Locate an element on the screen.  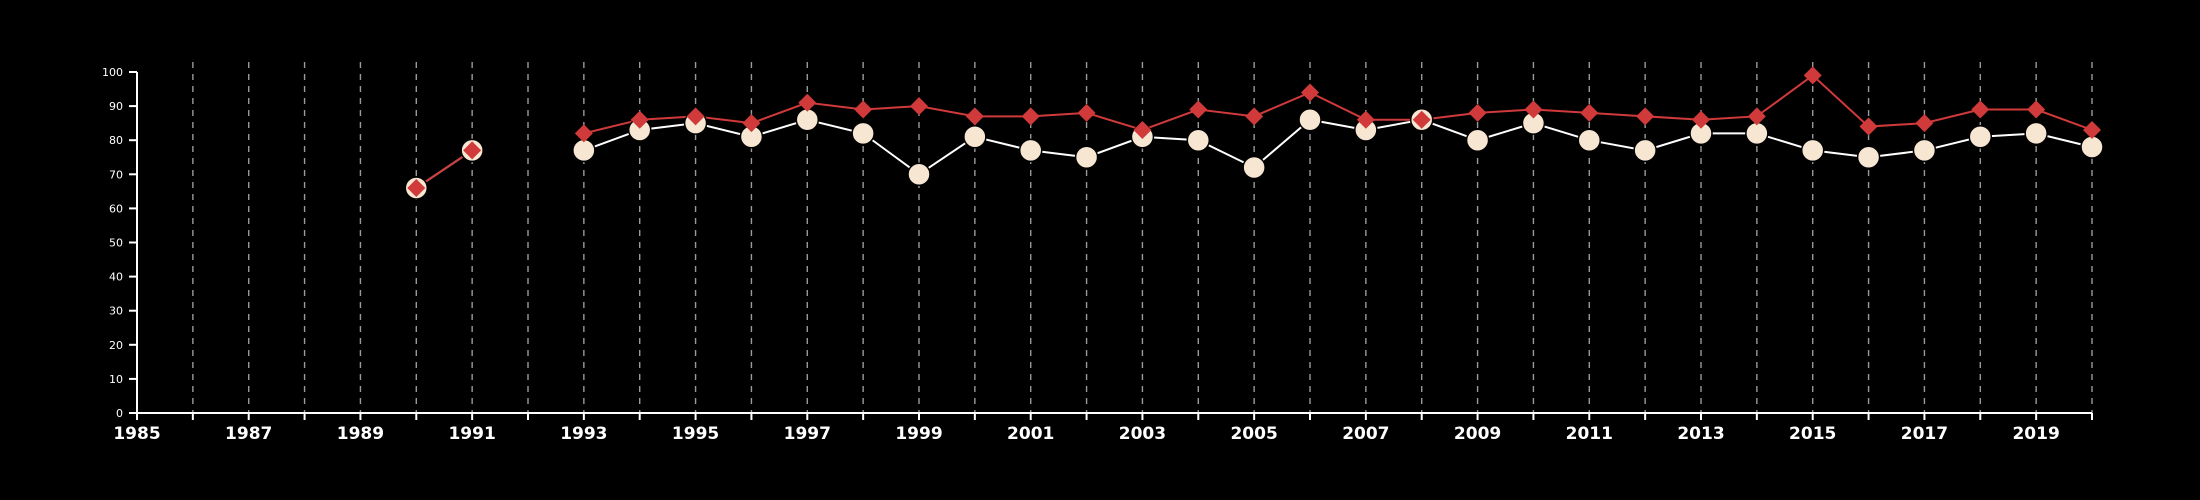
red-point-1998 is located at coordinates (863, 109).